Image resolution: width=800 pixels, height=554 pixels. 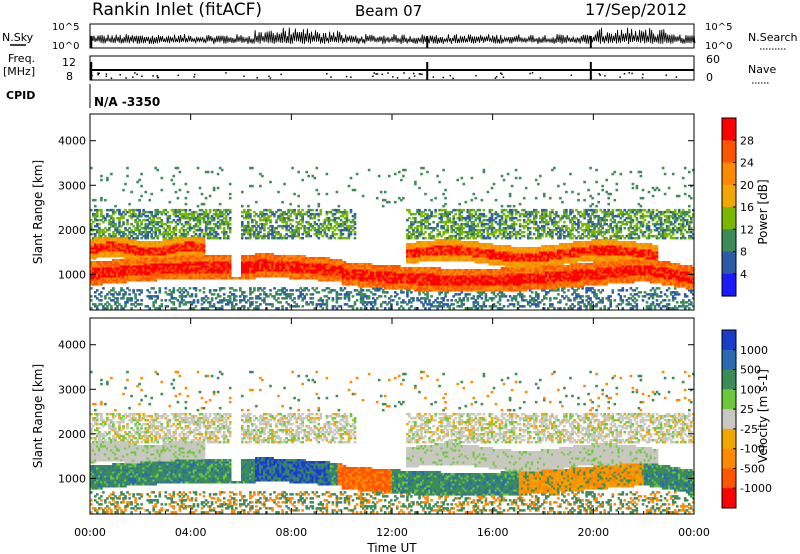 I want to click on nsky-tick-bottom: 10^0, so click(x=65, y=46).